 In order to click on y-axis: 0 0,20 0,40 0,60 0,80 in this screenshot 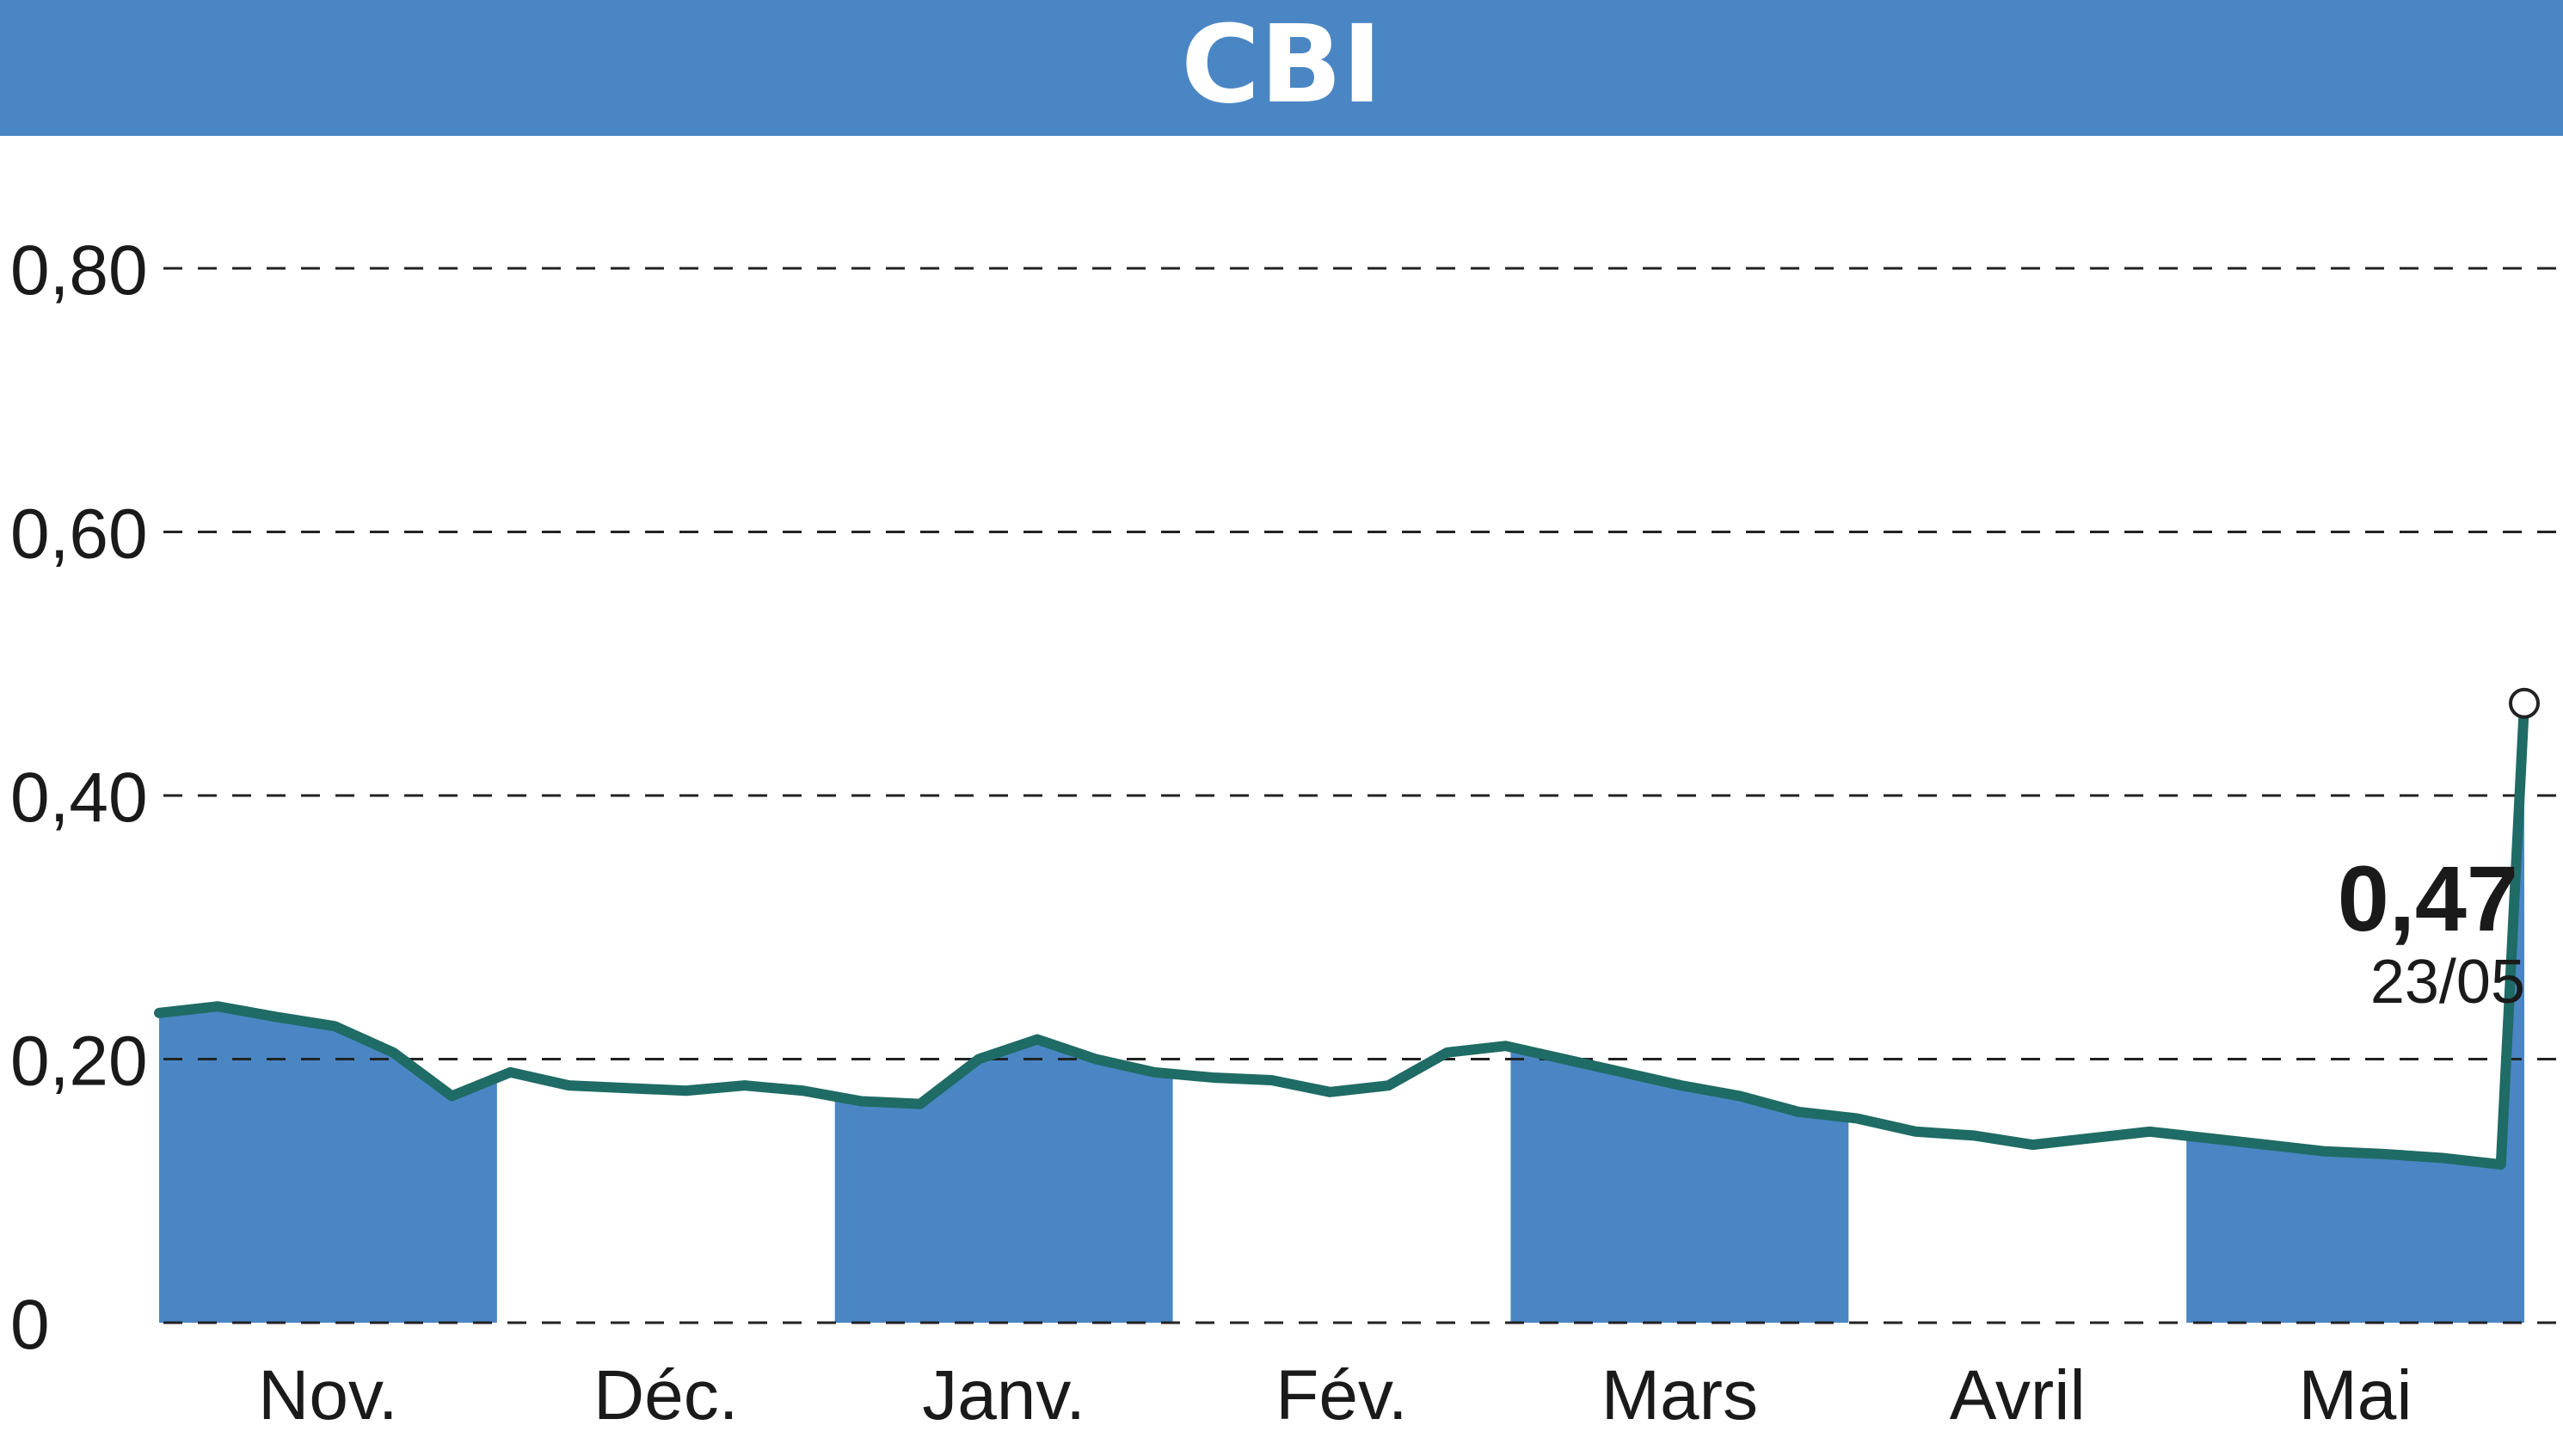, I will do `click(79, 798)`.